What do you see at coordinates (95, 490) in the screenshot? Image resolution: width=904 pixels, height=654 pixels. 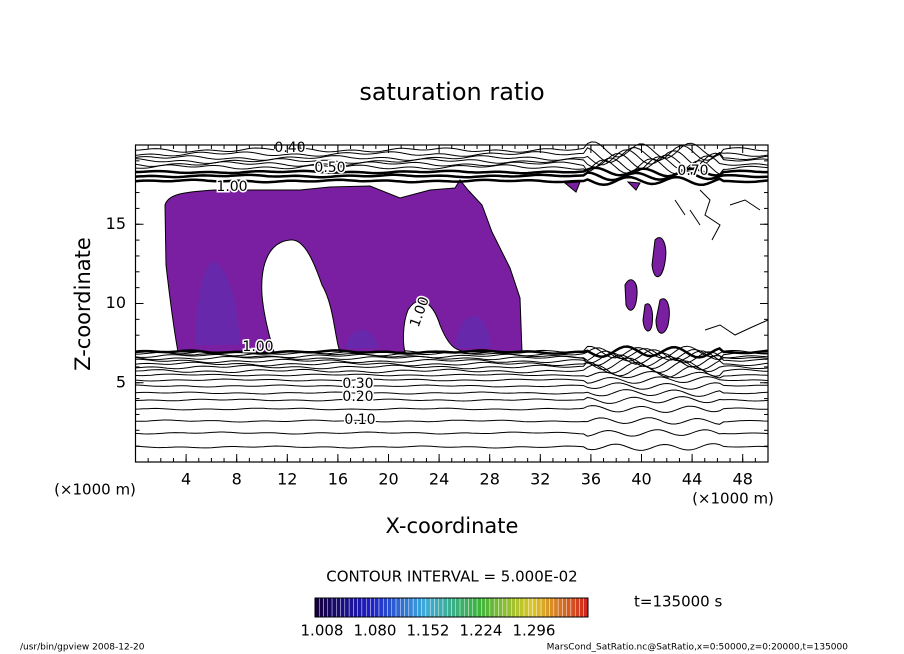 I see `x-unit-left: (×1000 m)` at bounding box center [95, 490].